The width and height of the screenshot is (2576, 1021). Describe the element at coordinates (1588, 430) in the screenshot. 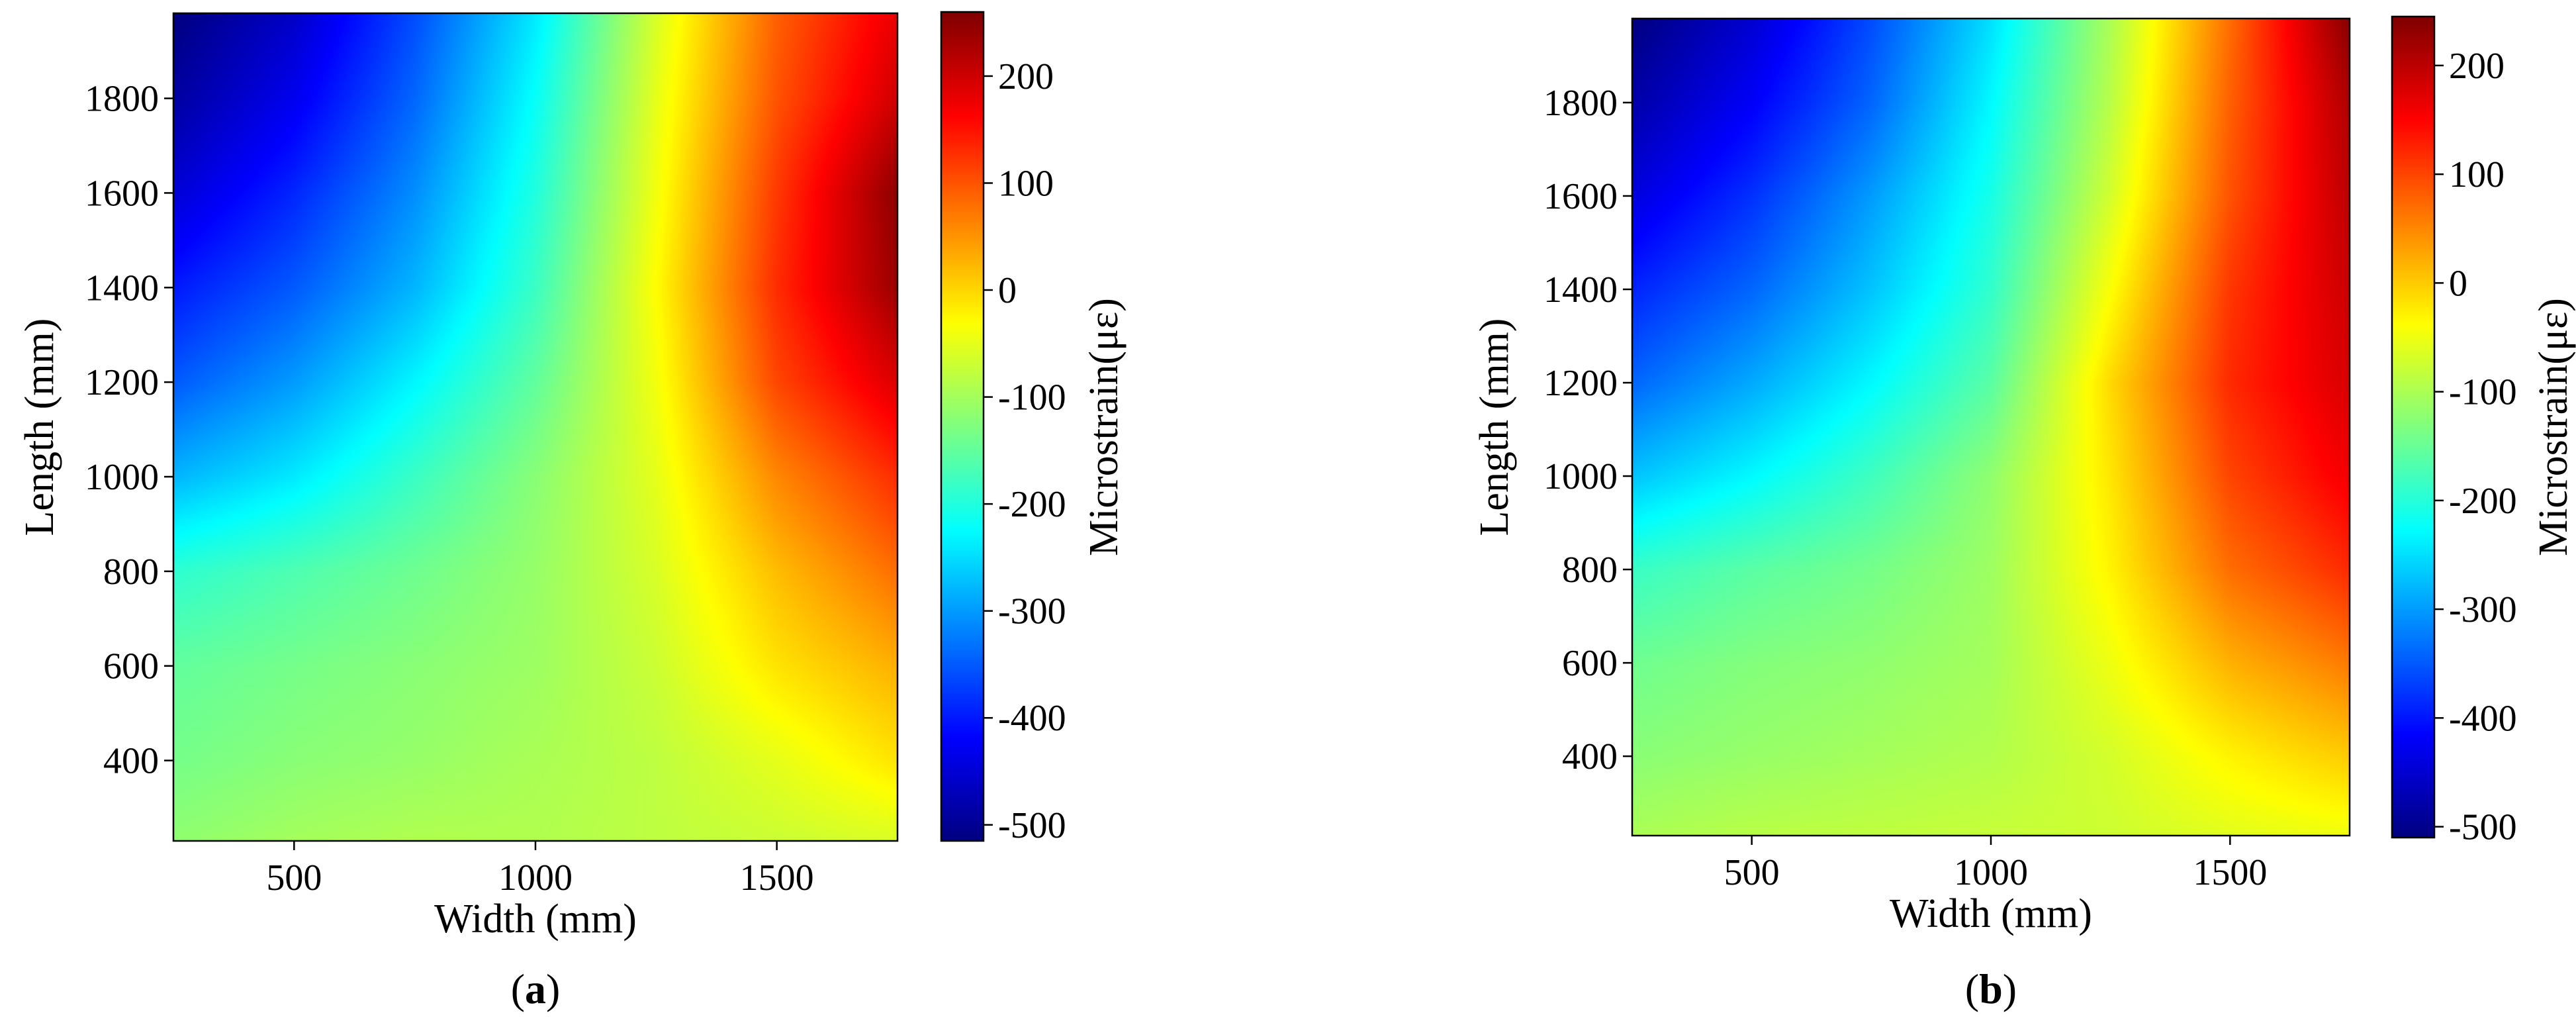

I see `y-ticks-b: 400 600 800 1000 1200 1400 1600 1800` at that location.